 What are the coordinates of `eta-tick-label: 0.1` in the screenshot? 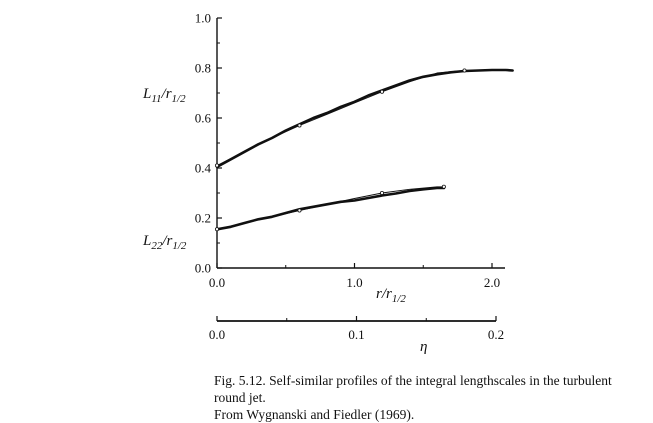 It's located at (356, 334).